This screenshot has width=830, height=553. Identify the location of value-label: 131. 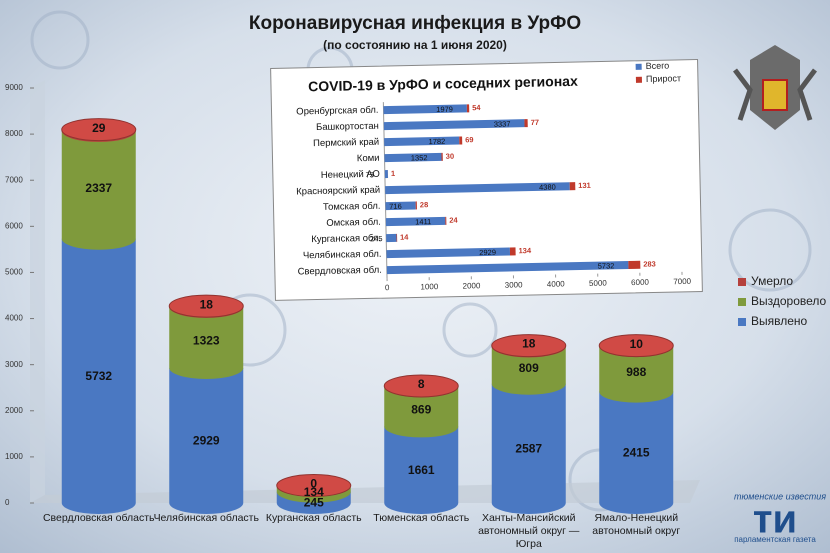
(584, 185).